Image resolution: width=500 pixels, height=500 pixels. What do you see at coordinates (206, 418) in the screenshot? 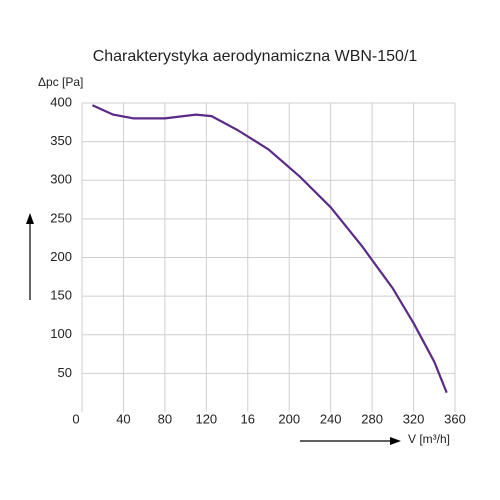
I see `x-tick-label: 120` at bounding box center [206, 418].